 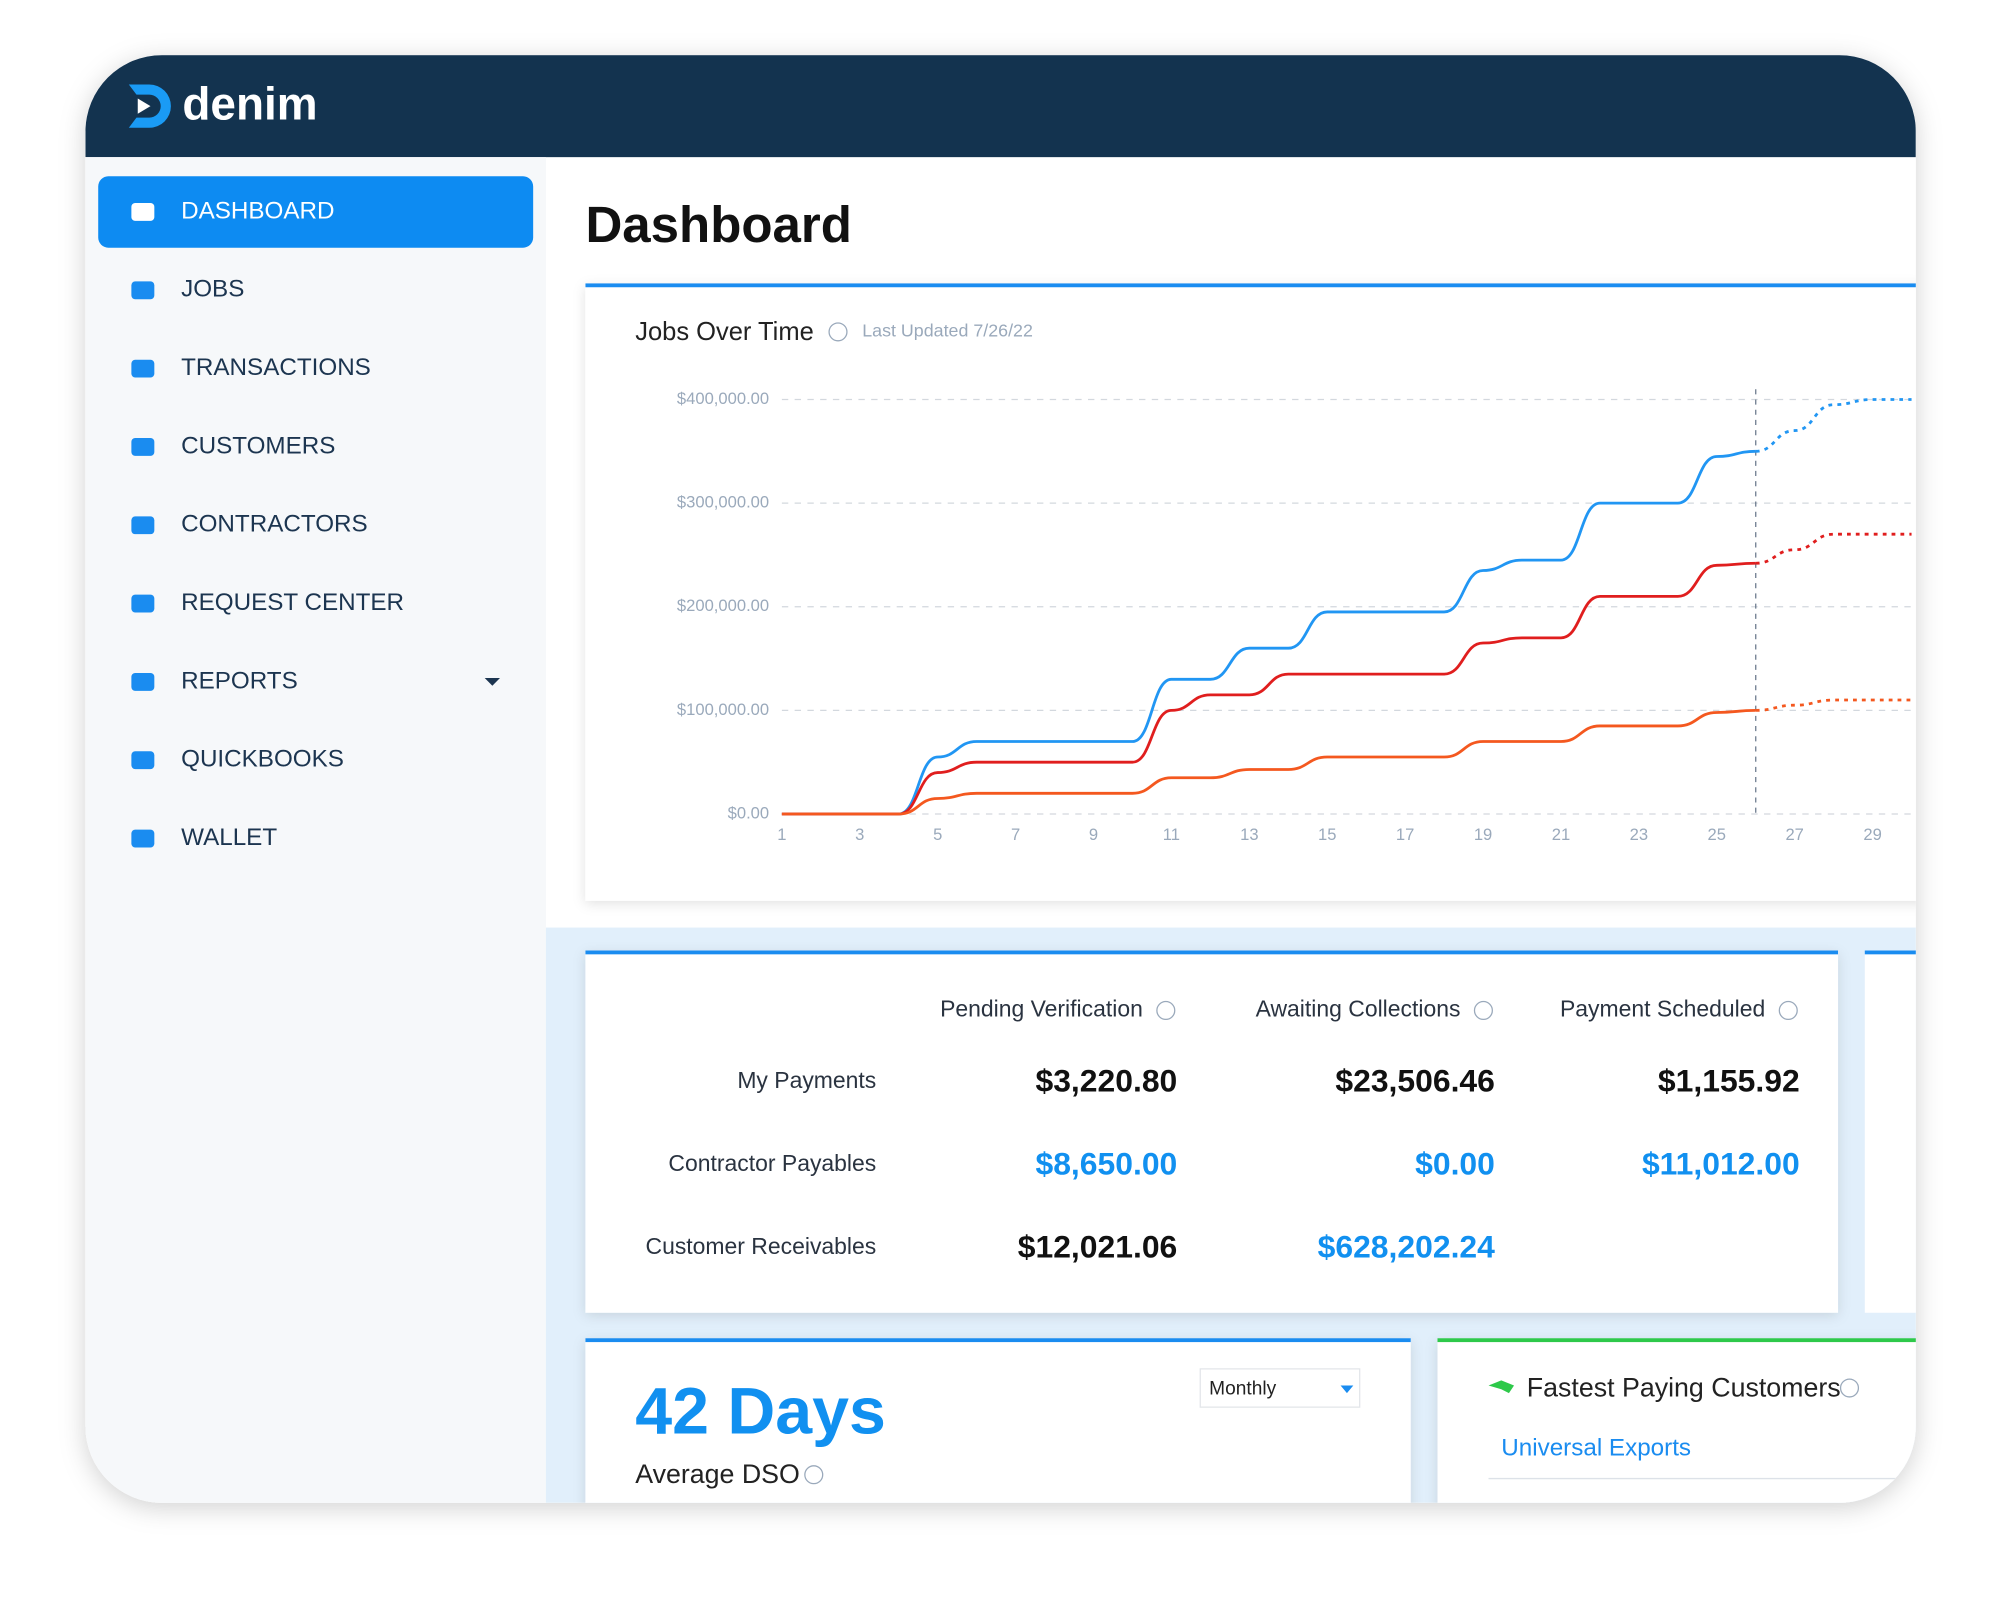 I want to click on amount: $23,506.46, so click(x=1415, y=1081).